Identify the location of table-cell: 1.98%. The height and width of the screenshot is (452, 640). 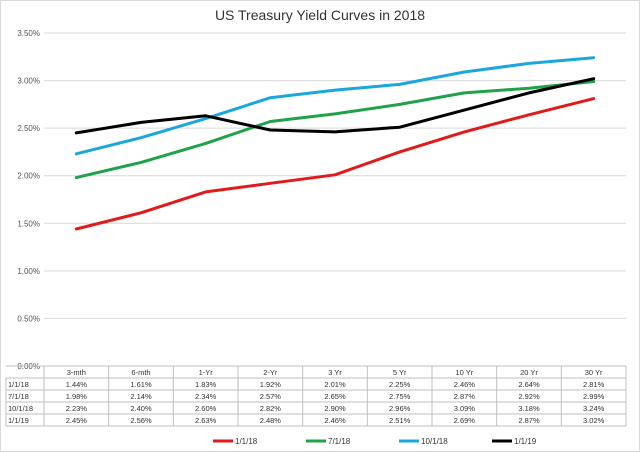
(77, 396).